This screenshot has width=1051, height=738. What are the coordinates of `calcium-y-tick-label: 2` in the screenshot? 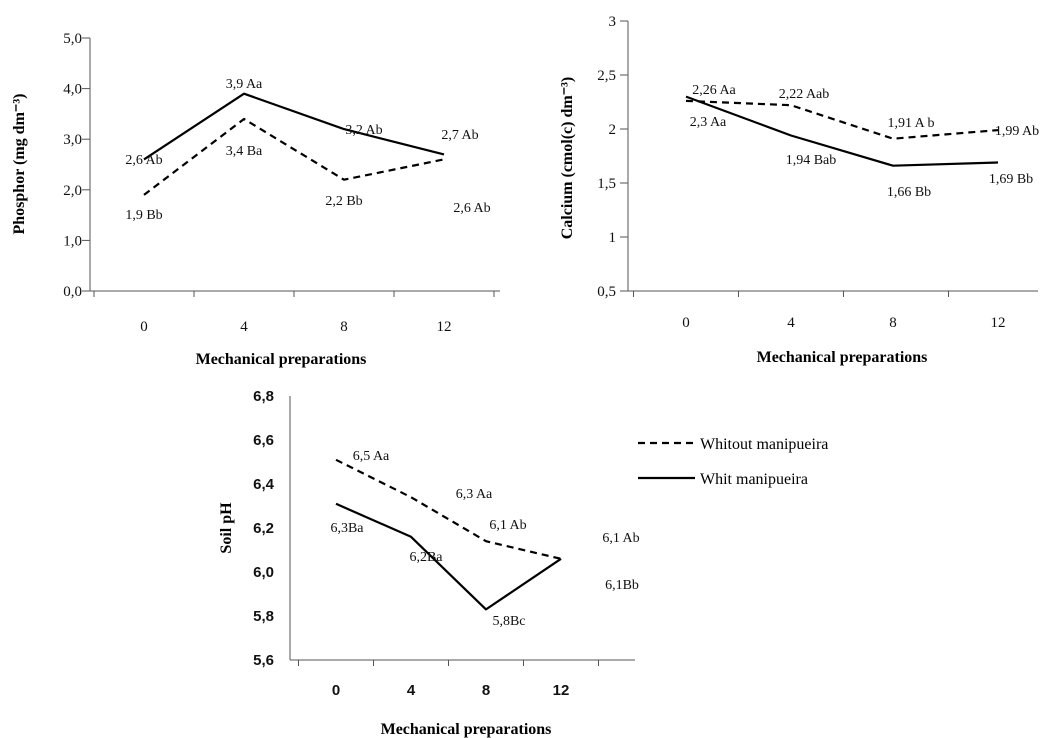 It's located at (613, 130).